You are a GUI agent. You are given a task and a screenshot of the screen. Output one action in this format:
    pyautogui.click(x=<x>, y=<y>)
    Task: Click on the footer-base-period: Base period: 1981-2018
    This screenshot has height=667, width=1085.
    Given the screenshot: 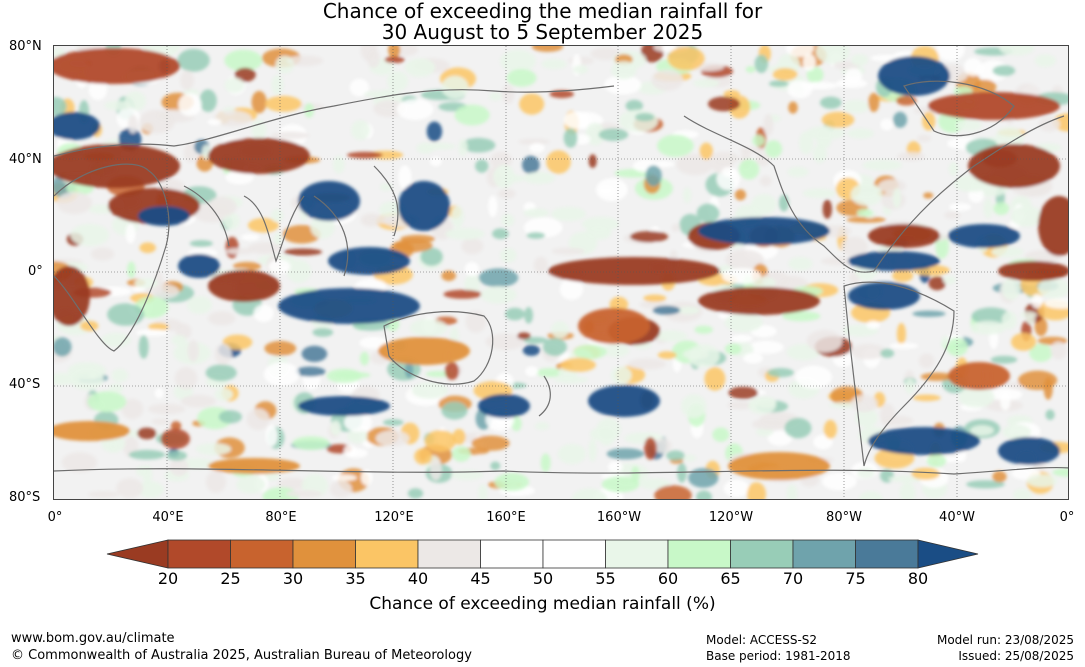 What is the action you would take?
    pyautogui.click(x=778, y=656)
    